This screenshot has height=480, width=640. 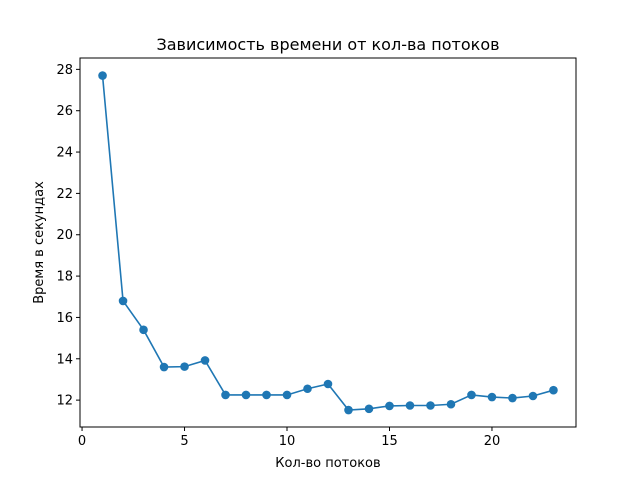 I want to click on x-tick-label: 15, so click(x=389, y=441).